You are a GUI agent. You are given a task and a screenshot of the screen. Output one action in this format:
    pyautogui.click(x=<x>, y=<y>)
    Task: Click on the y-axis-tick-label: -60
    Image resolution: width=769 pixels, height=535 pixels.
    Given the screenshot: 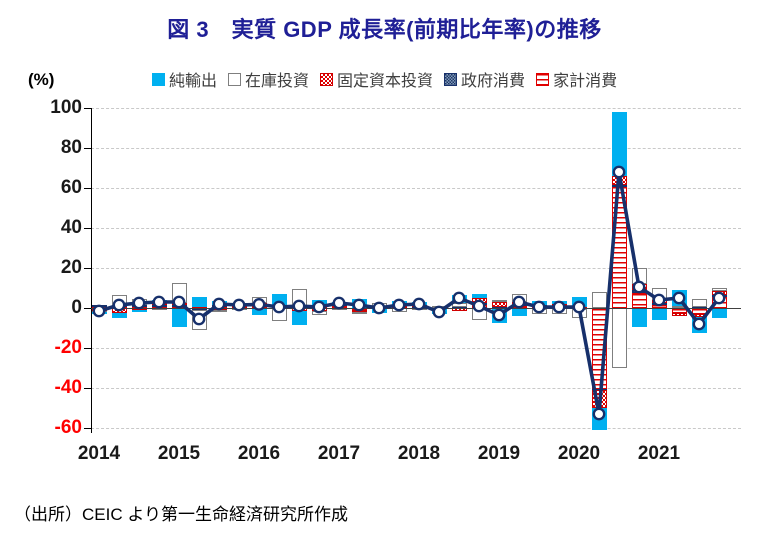 What is the action you would take?
    pyautogui.click(x=68, y=427)
    